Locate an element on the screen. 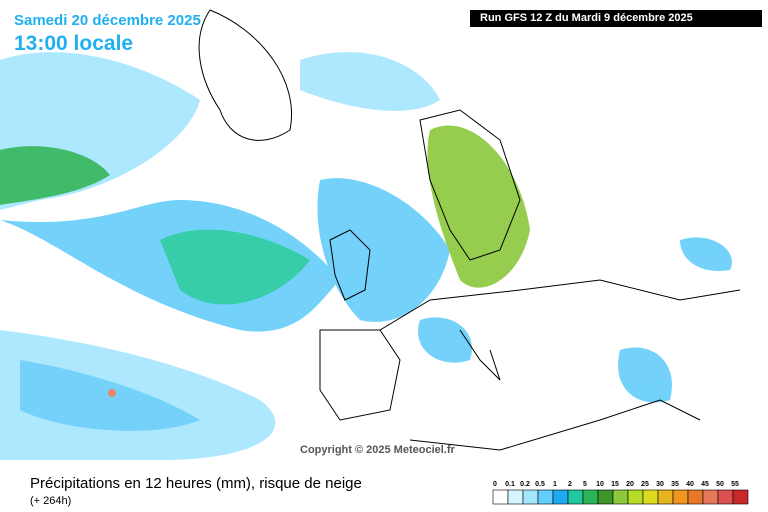  legend-label: 45 is located at coordinates (705, 484).